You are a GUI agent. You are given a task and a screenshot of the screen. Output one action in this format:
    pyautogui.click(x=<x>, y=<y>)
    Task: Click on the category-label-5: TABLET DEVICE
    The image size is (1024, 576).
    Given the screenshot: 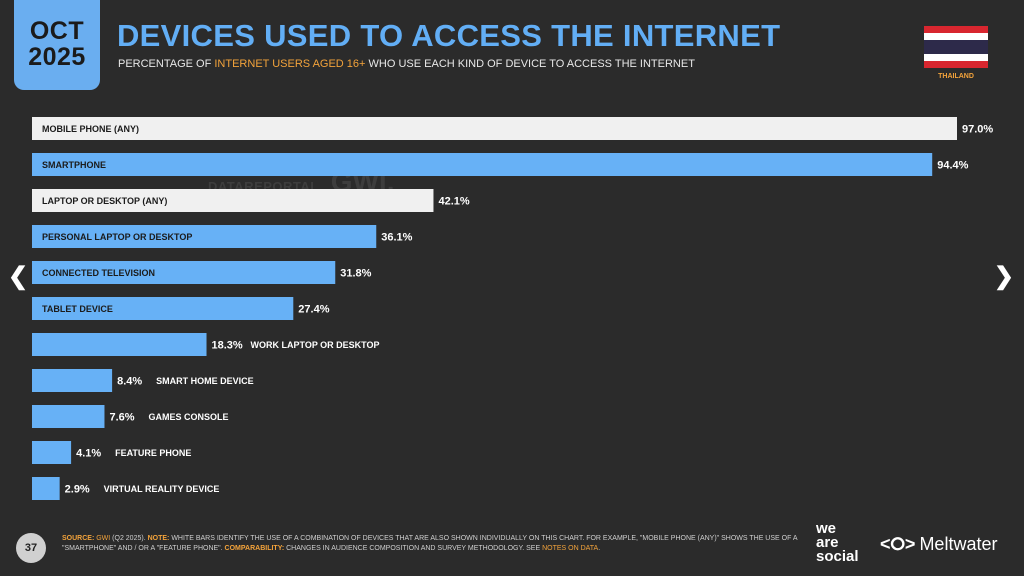 What is the action you would take?
    pyautogui.click(x=77, y=309)
    